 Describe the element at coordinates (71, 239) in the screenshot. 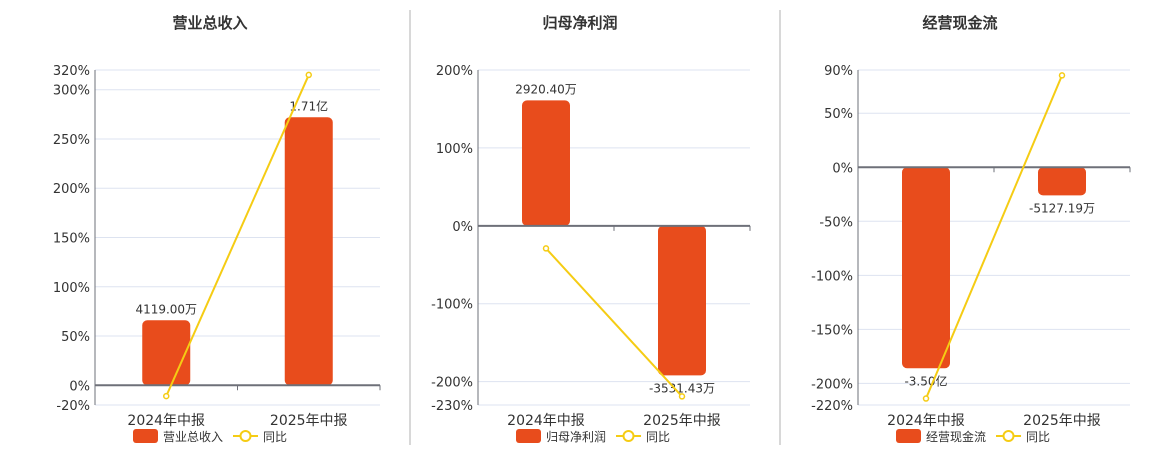

I see `y-tick-label: 150%` at that location.